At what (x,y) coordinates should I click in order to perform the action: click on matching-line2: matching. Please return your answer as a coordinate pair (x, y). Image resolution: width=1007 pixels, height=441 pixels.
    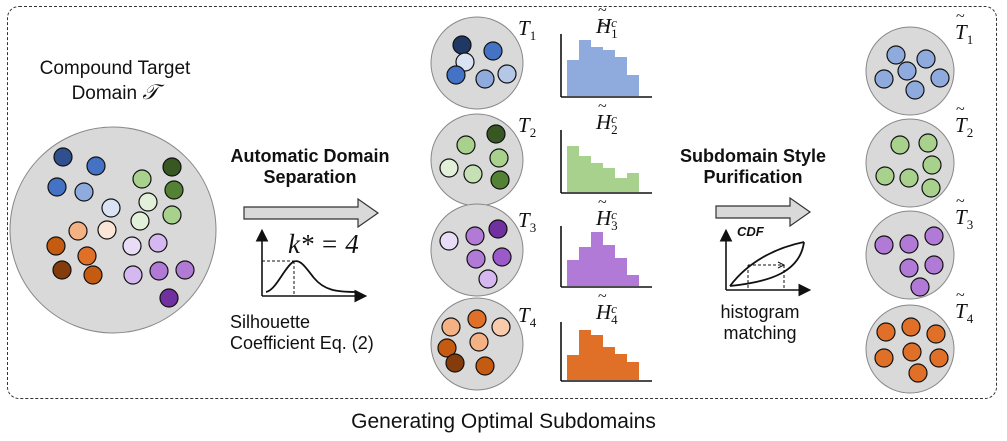
    Looking at the image, I should click on (760, 332).